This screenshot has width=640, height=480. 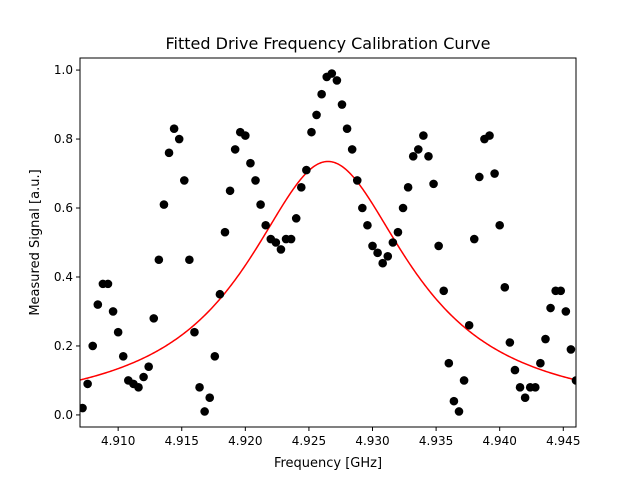 What do you see at coordinates (563, 441) in the screenshot?
I see `x-tick-label: 4.945` at bounding box center [563, 441].